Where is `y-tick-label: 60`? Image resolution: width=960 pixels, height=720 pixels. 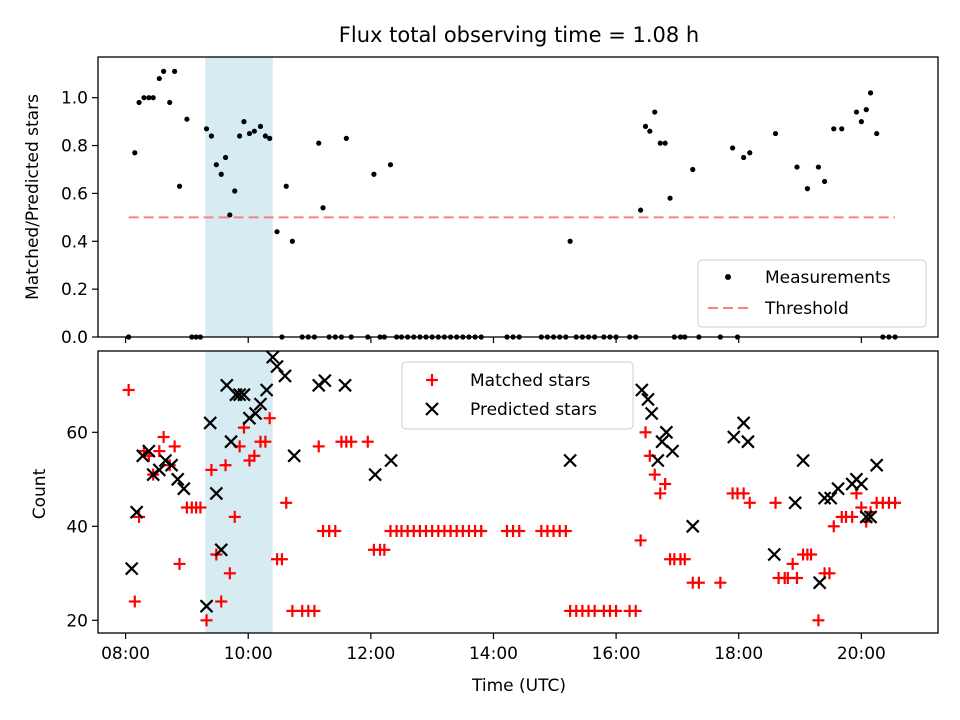 y-tick-label: 60 is located at coordinates (77, 433).